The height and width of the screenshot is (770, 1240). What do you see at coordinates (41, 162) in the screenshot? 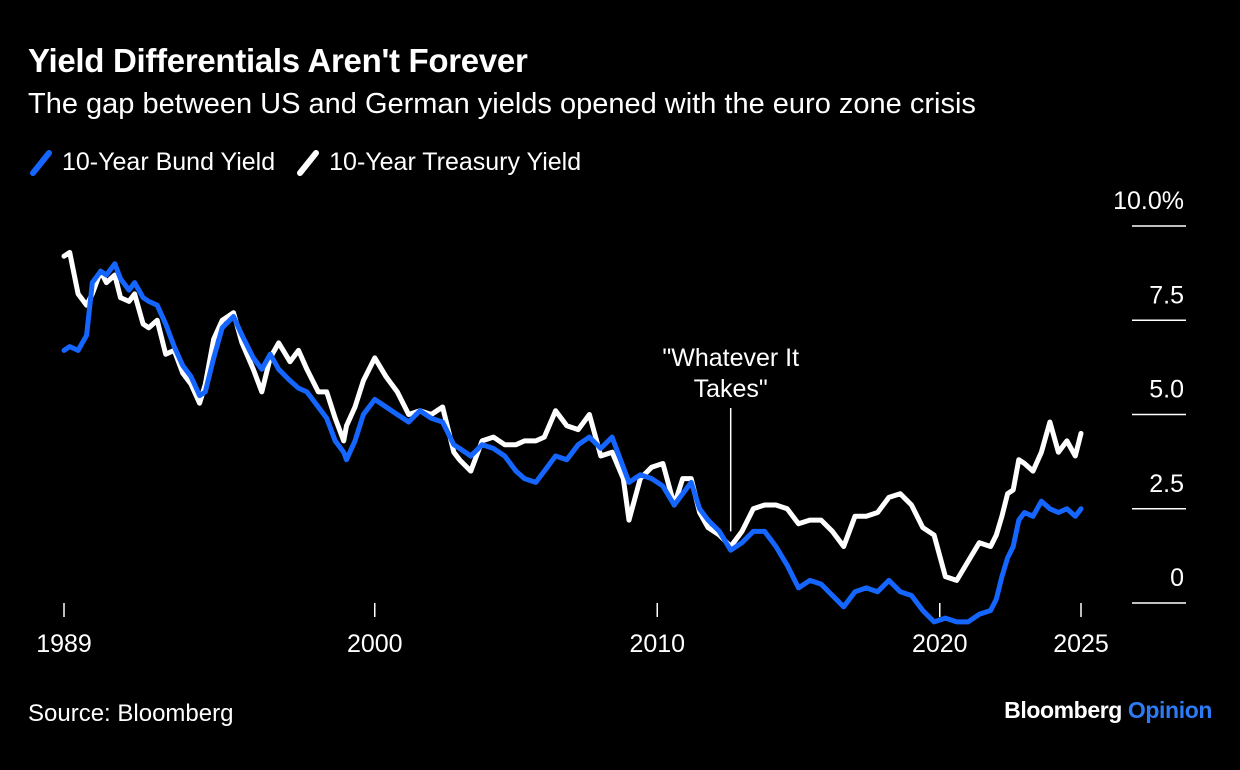
I see `legend-swatch-bund` at bounding box center [41, 162].